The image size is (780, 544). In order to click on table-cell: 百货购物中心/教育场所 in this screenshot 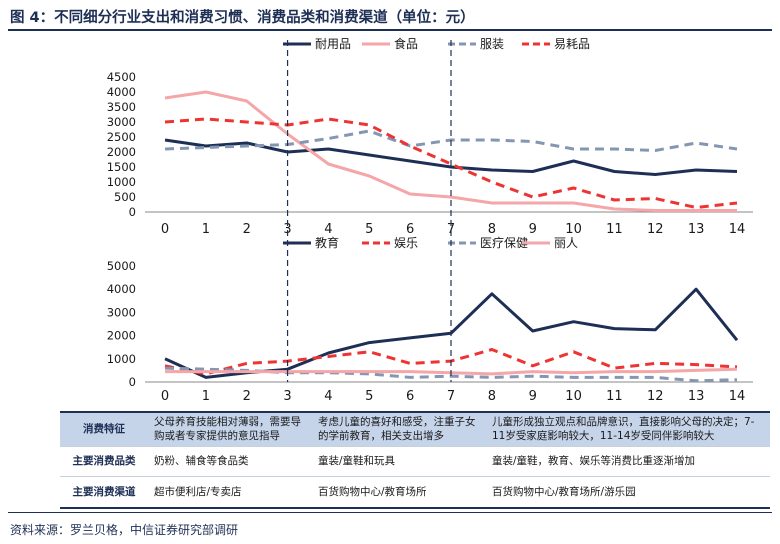, I will do `click(372, 491)`.